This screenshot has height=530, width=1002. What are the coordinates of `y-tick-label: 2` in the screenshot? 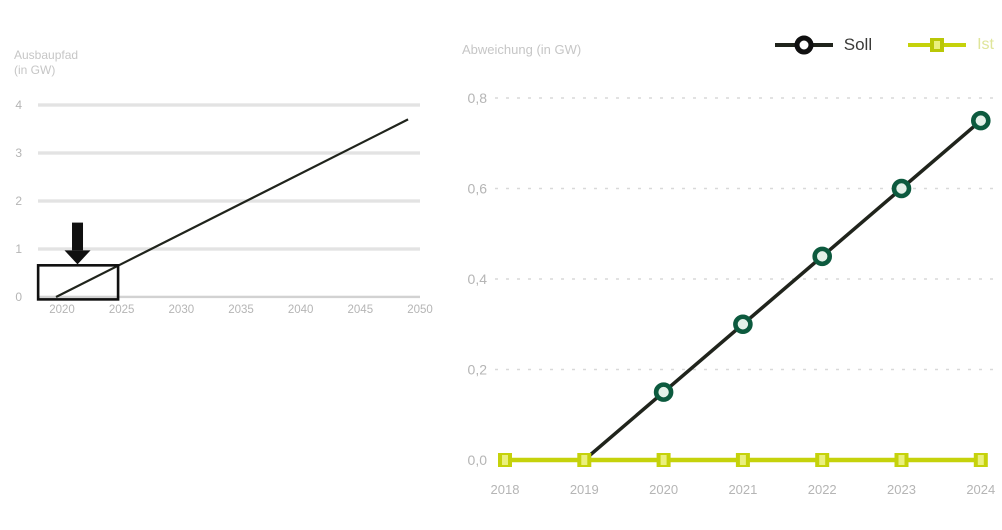 It's located at (18, 201).